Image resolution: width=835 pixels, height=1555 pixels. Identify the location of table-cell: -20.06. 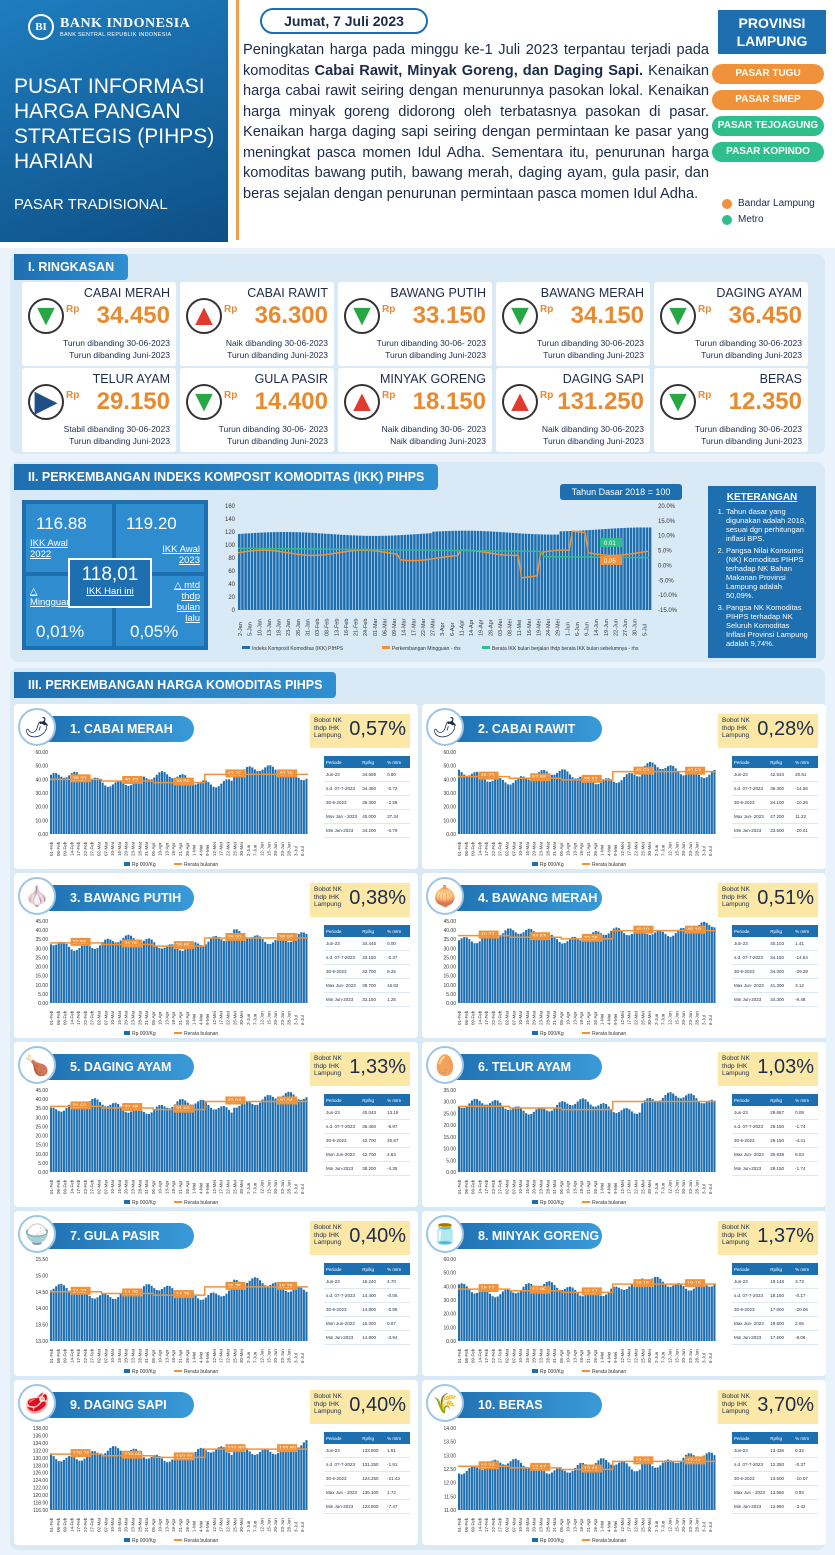
(801, 1309).